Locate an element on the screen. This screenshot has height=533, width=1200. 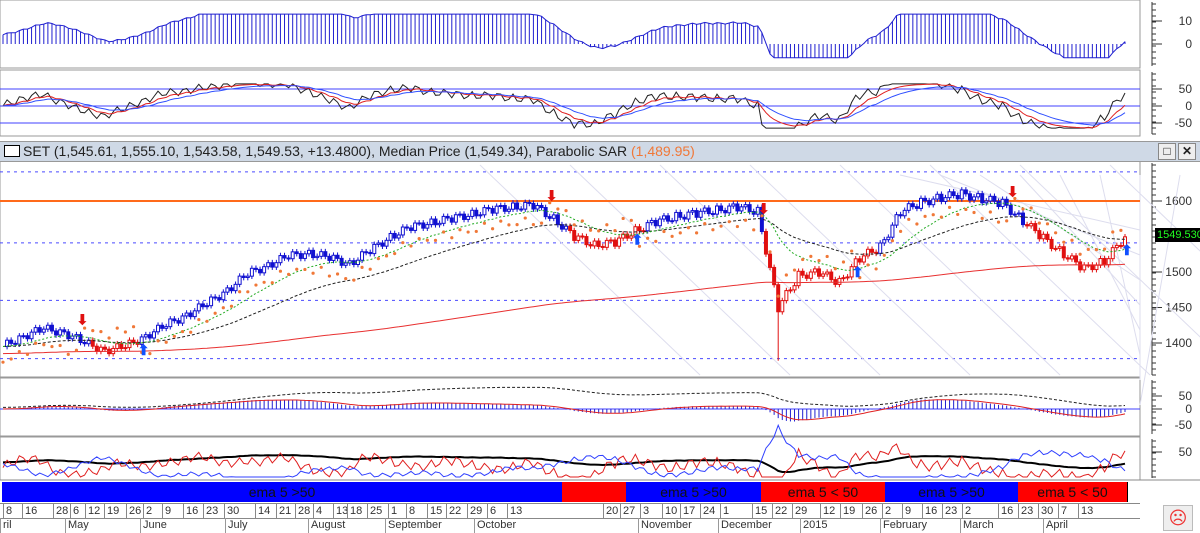
oscillator-signal-line is located at coordinates (564, 106).